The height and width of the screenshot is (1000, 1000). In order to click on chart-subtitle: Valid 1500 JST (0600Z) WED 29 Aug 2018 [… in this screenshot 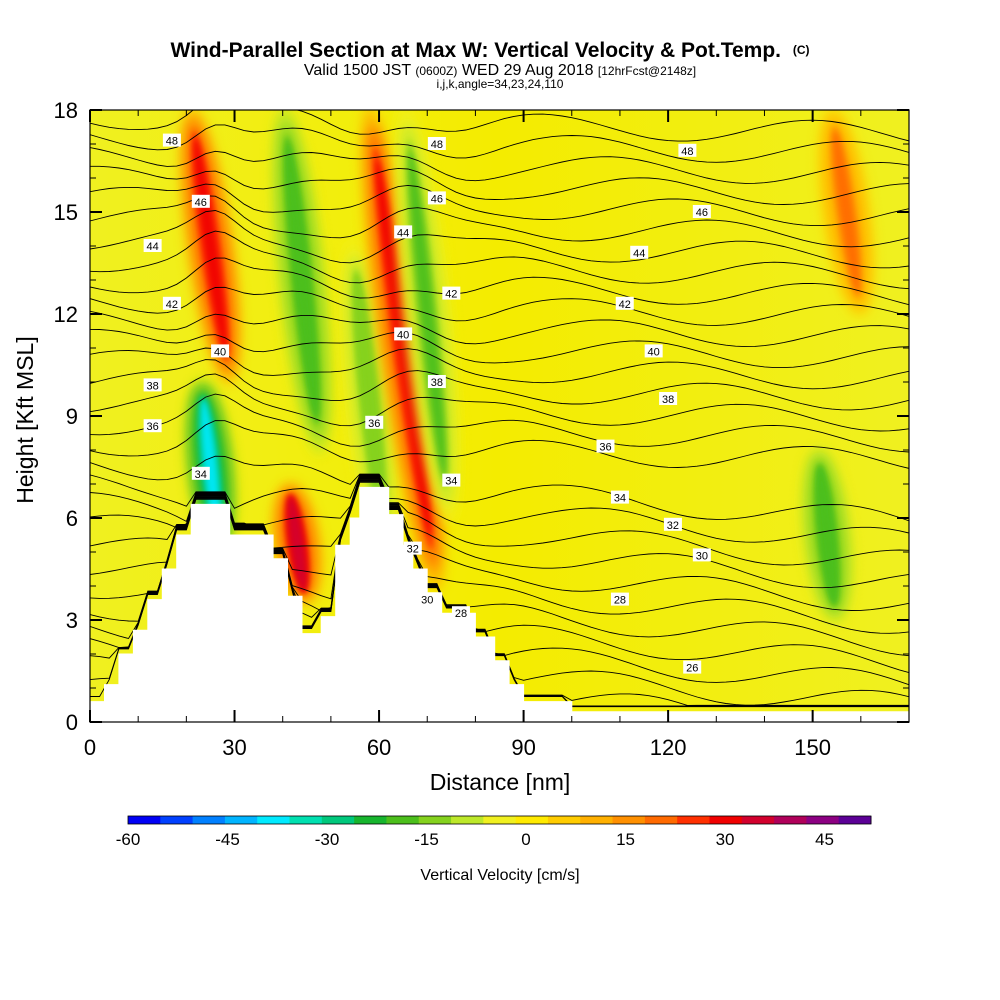, I will do `click(500, 70)`.